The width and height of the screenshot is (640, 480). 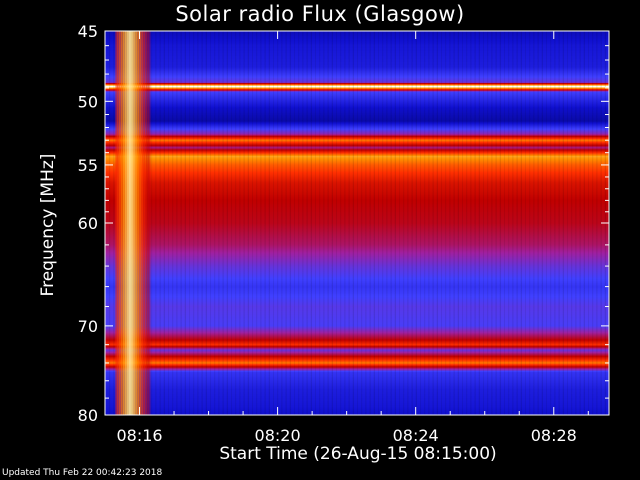 What do you see at coordinates (88, 326) in the screenshot?
I see `y-tick-label: 70` at bounding box center [88, 326].